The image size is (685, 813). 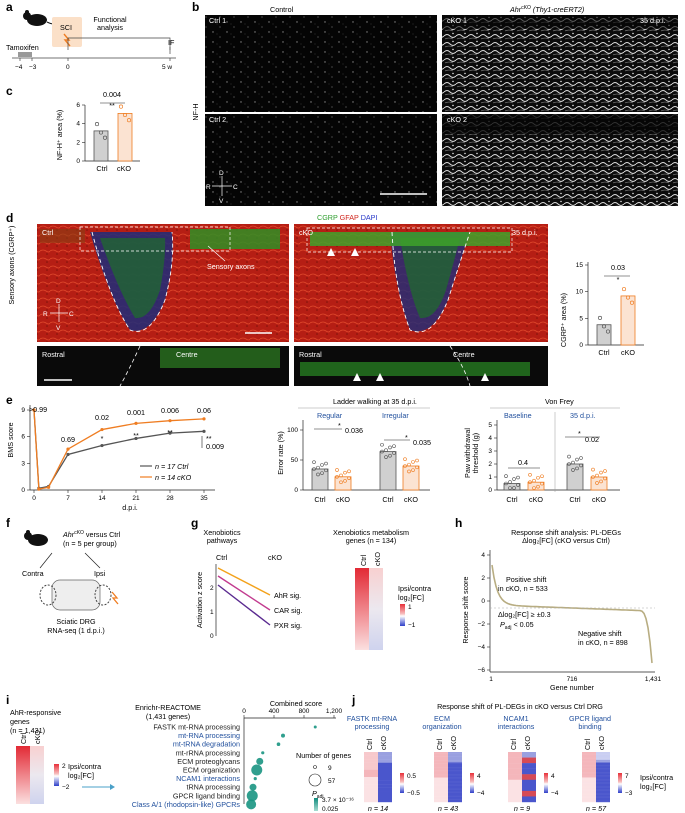 I want to click on c-ytick-label: 4, so click(x=78, y=124).